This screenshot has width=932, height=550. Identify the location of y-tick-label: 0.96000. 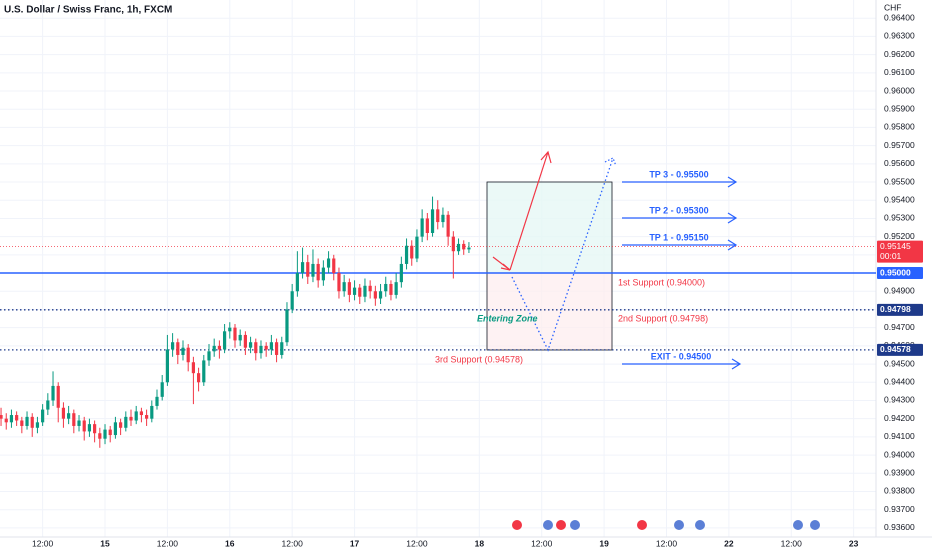
(899, 90).